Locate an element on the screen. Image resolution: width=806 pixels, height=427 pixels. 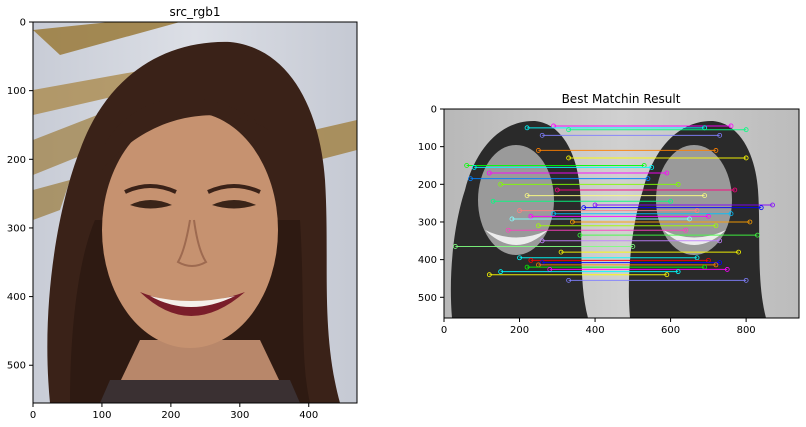
x-tick-label: 800 is located at coordinates (746, 330).